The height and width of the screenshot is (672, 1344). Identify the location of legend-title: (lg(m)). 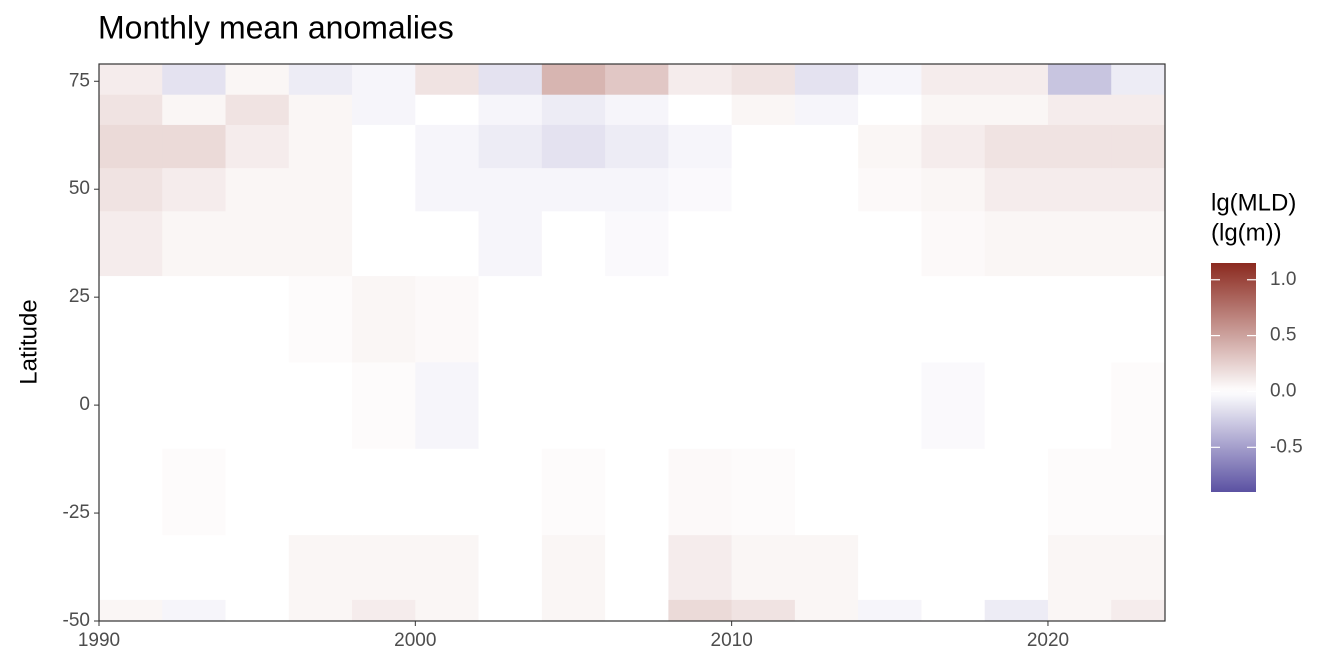
(1246, 232).